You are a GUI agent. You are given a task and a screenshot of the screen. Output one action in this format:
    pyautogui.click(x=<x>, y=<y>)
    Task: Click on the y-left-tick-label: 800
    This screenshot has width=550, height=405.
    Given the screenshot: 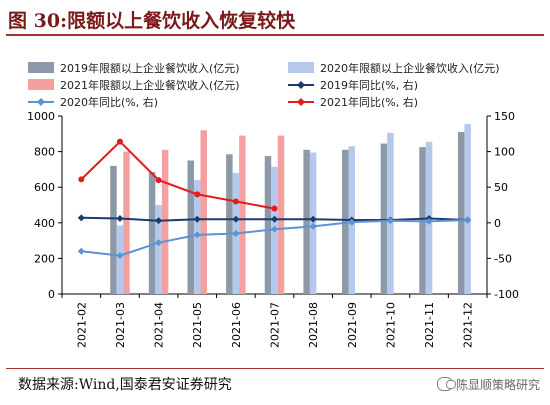 What is the action you would take?
    pyautogui.click(x=44, y=152)
    